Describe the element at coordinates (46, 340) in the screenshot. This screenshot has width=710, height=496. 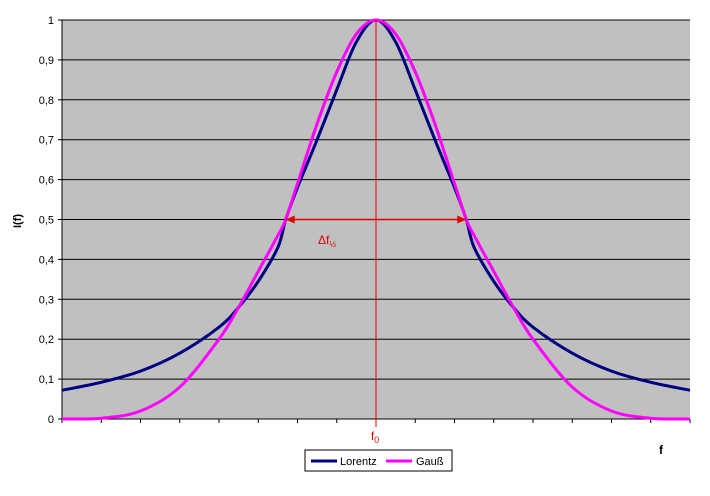
I see `y-tick-label: 0,2` at that location.